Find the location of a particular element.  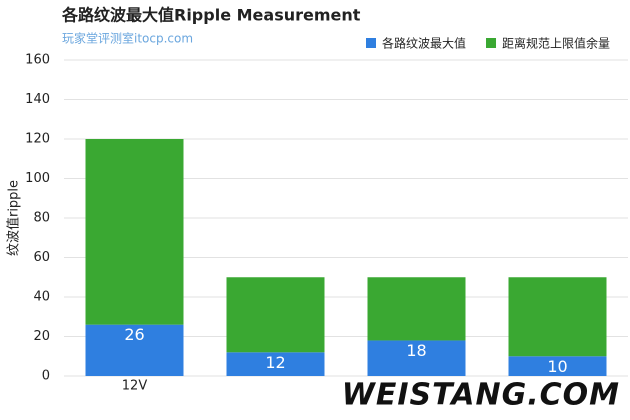

legend-label: 各路纹波最大值 is located at coordinates (424, 43).